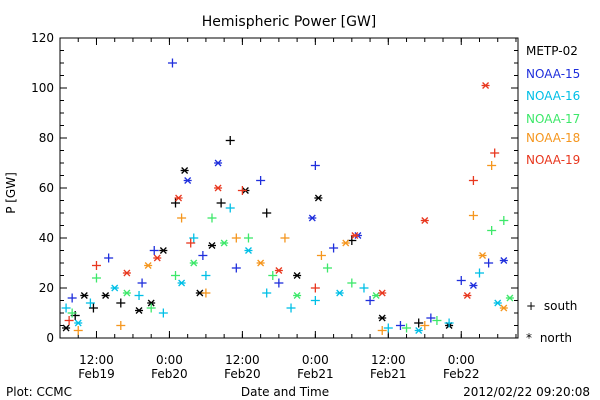 Image resolution: width=600 pixels, height=400 pixels. Describe the element at coordinates (553, 96) in the screenshot. I see `legend-entry-noaa-16: NOAA-16` at that location.